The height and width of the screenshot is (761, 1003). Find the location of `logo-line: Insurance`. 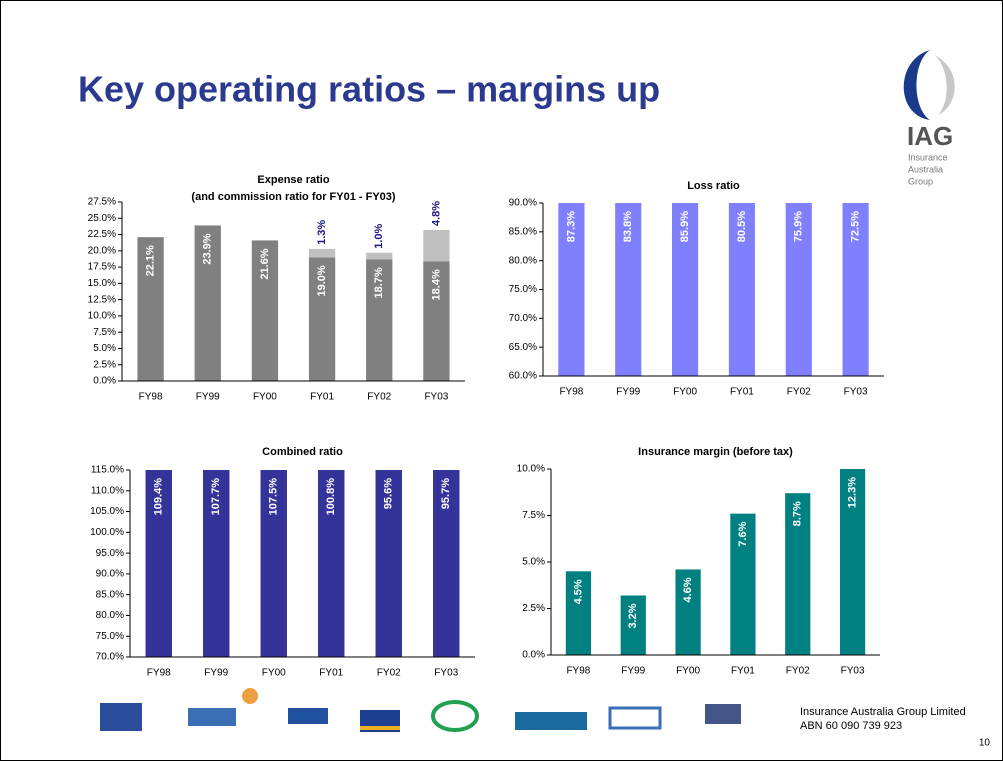

logo-line: Insurance is located at coordinates (928, 157).